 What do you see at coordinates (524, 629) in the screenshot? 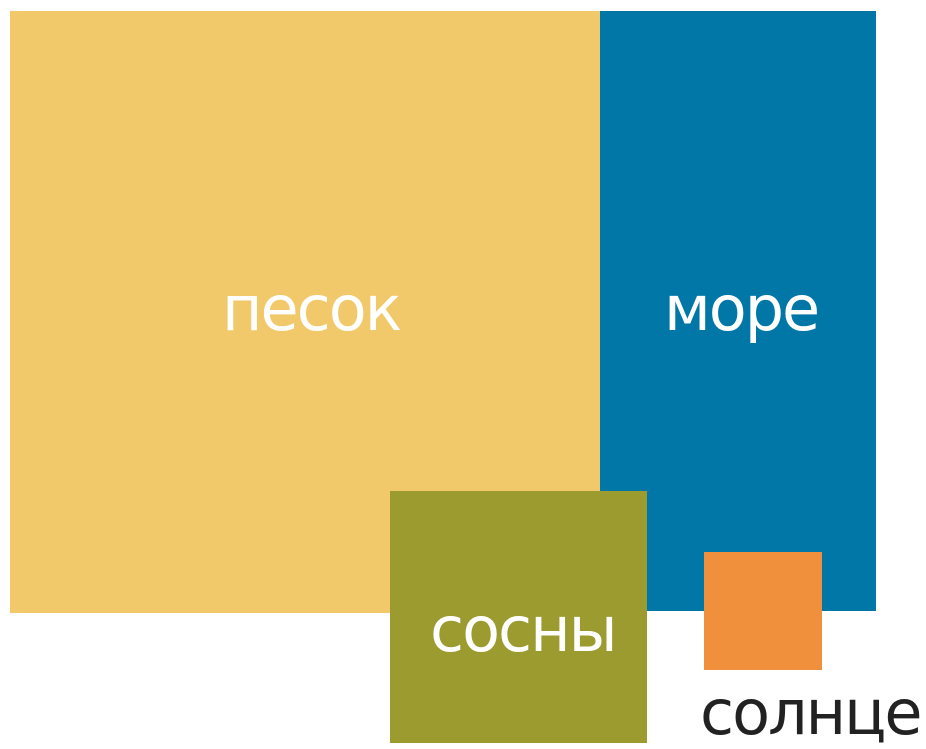
I see `pines-label: сосны` at bounding box center [524, 629].